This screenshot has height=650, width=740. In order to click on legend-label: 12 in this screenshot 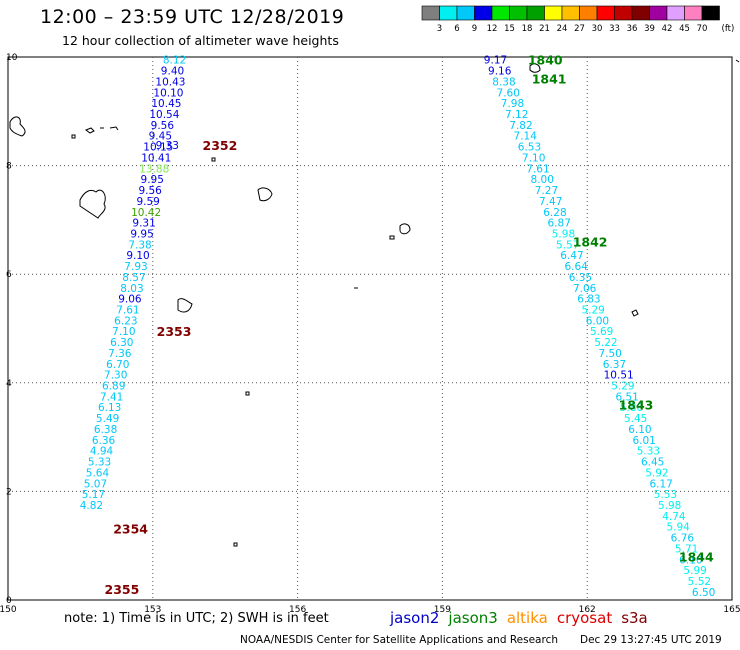, I will do `click(492, 29)`.